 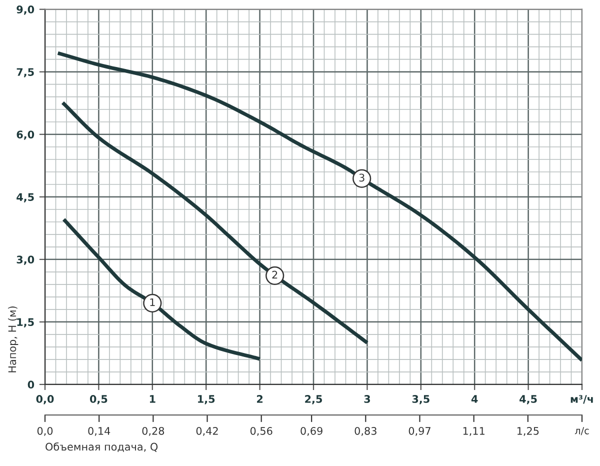 What do you see at coordinates (260, 399) in the screenshot?
I see `x-tick-label: 2` at bounding box center [260, 399].